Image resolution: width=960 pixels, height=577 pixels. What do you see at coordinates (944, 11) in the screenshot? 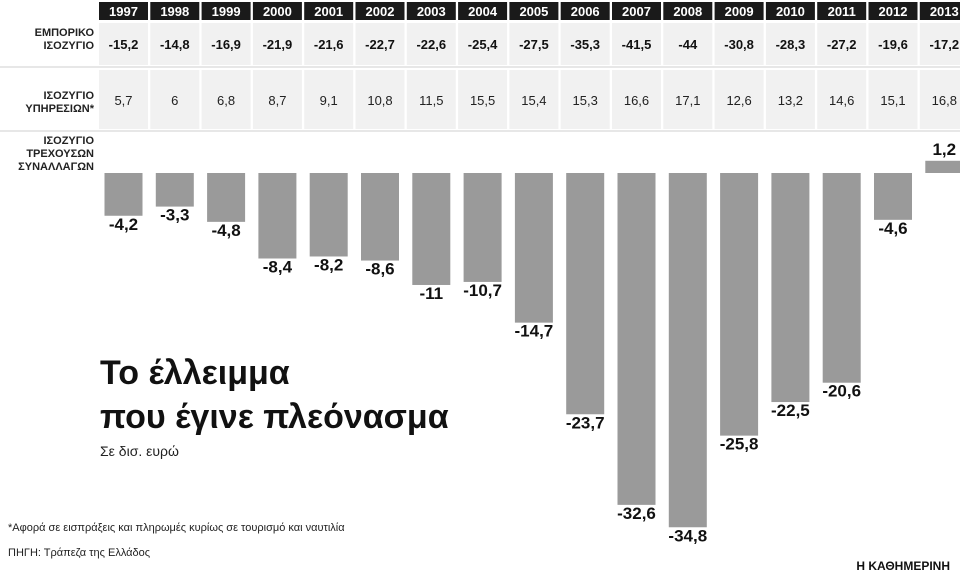
I see `year-label: 2013` at bounding box center [944, 11].